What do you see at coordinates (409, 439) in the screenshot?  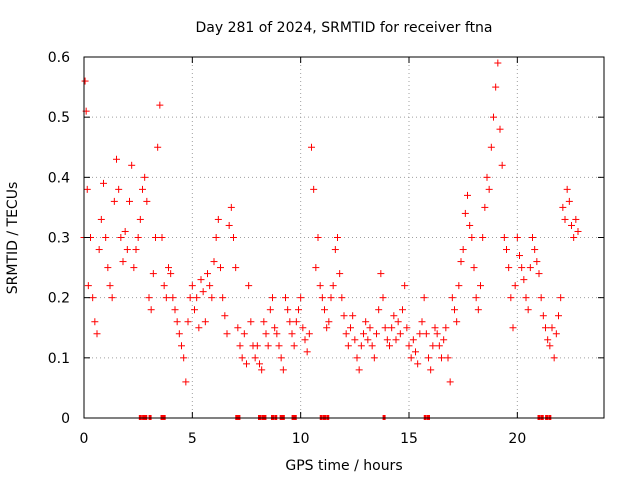 I see `x-tick-label: 15` at bounding box center [409, 439].